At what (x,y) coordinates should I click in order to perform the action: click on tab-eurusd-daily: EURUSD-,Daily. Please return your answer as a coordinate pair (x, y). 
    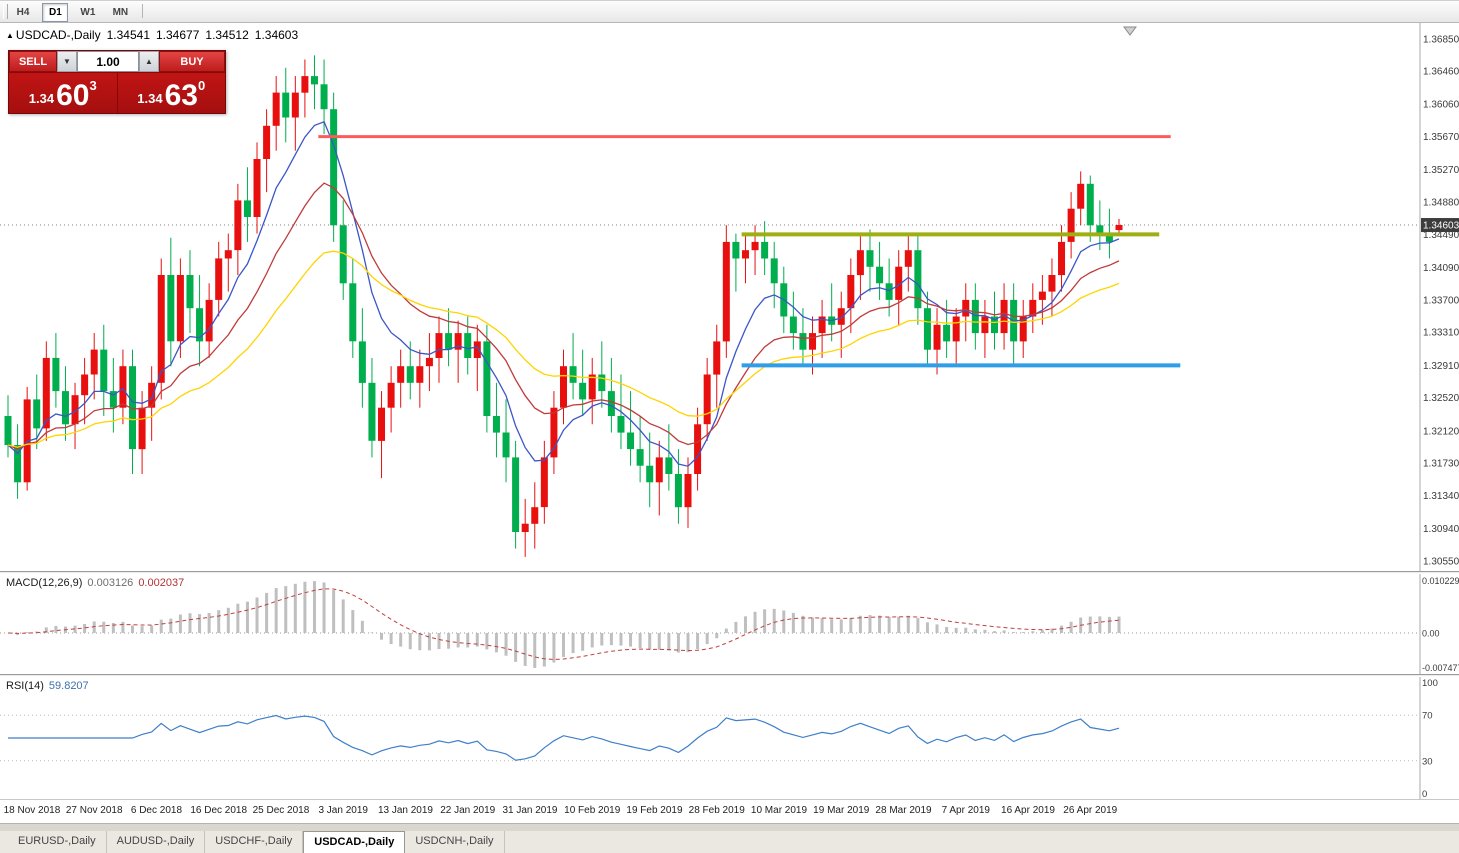
    Looking at the image, I should click on (57, 842).